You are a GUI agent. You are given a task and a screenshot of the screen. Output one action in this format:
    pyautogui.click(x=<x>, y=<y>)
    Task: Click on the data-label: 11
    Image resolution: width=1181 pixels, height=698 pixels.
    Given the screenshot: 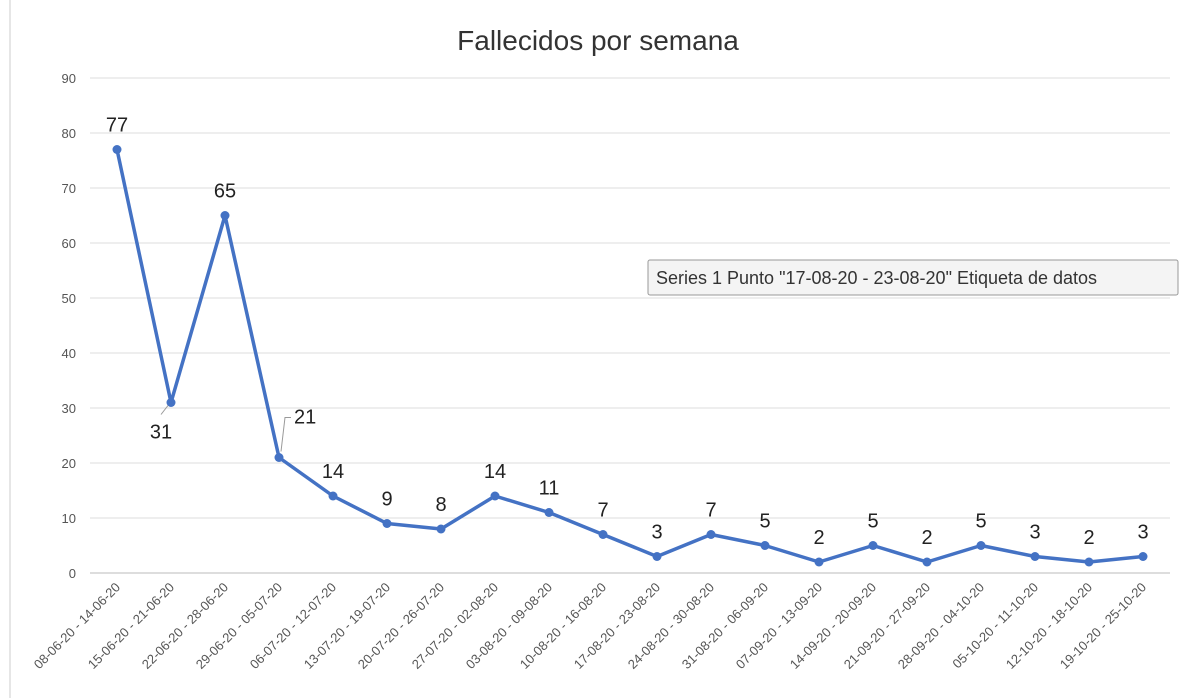 What is the action you would take?
    pyautogui.click(x=549, y=489)
    